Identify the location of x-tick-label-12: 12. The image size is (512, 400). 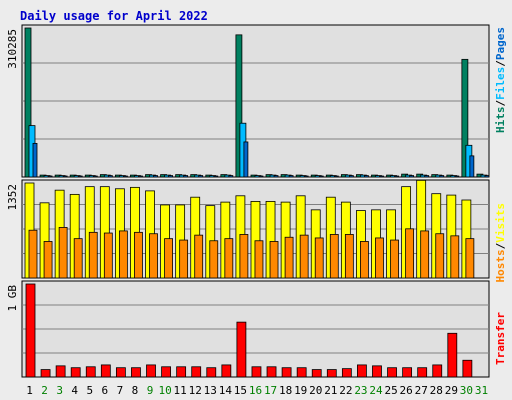
(195, 390).